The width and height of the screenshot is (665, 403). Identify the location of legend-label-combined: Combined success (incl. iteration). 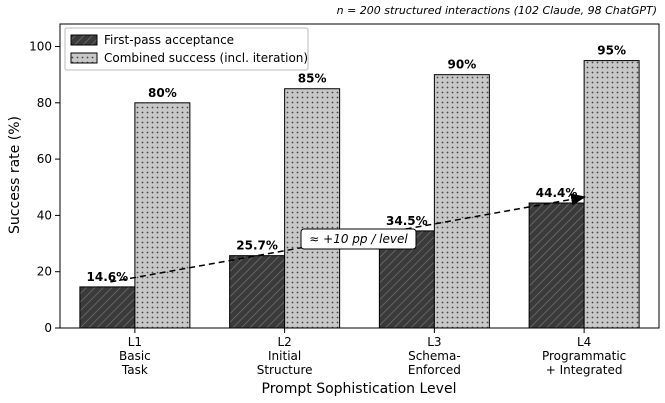
(206, 58).